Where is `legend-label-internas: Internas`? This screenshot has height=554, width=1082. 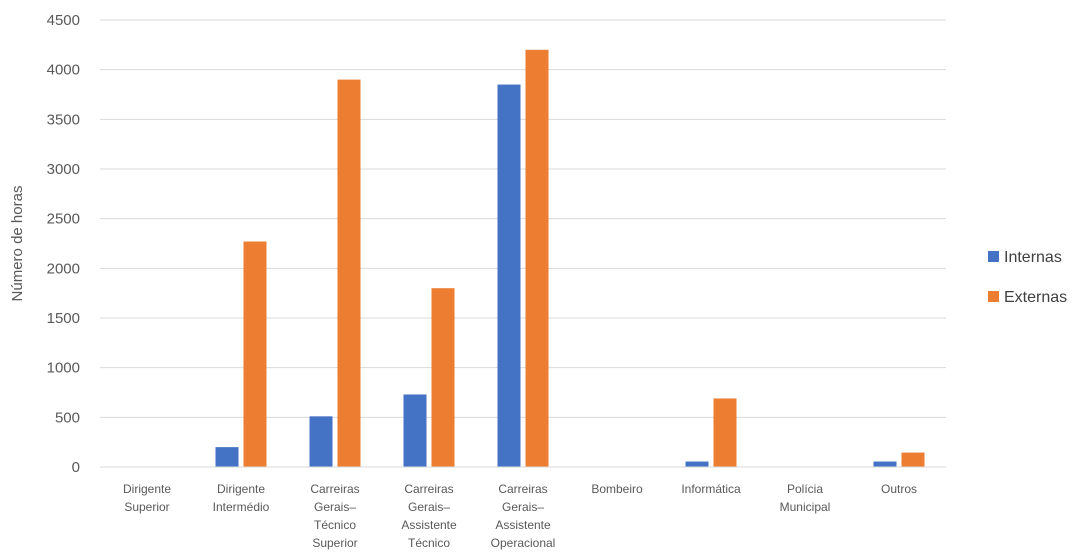 legend-label-internas: Internas is located at coordinates (1033, 257).